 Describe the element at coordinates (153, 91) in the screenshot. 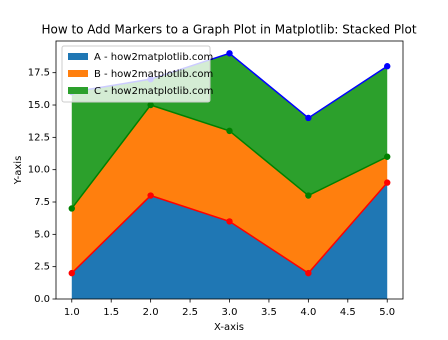

I see `legend-label: C - how2matplotlib.com` at that location.